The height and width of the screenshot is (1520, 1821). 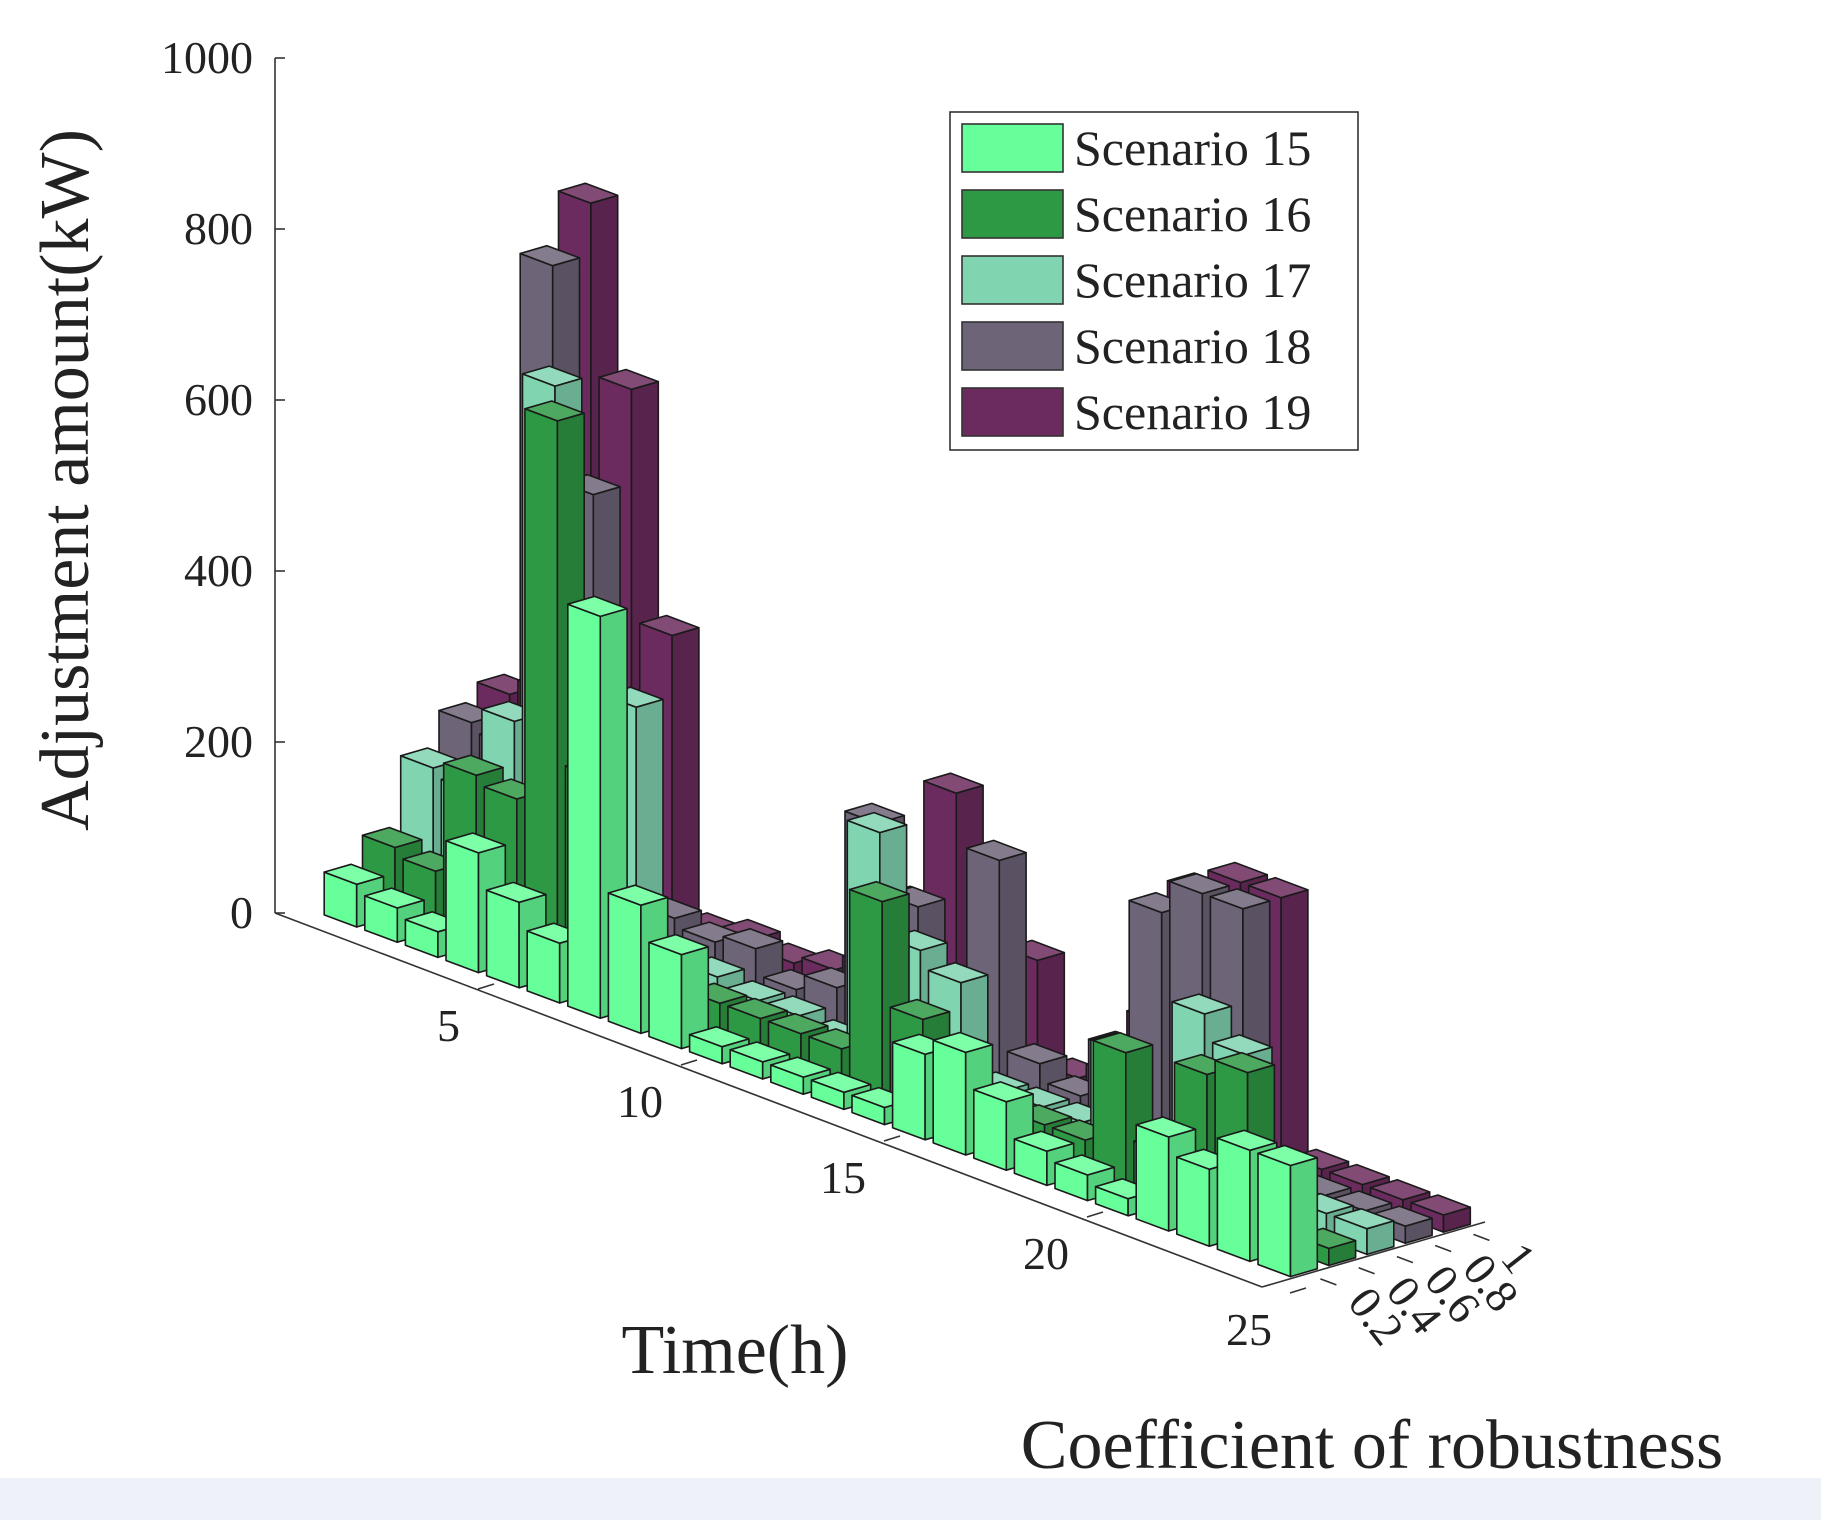 I want to click on legend-label: Scenario 16, so click(x=1192, y=214).